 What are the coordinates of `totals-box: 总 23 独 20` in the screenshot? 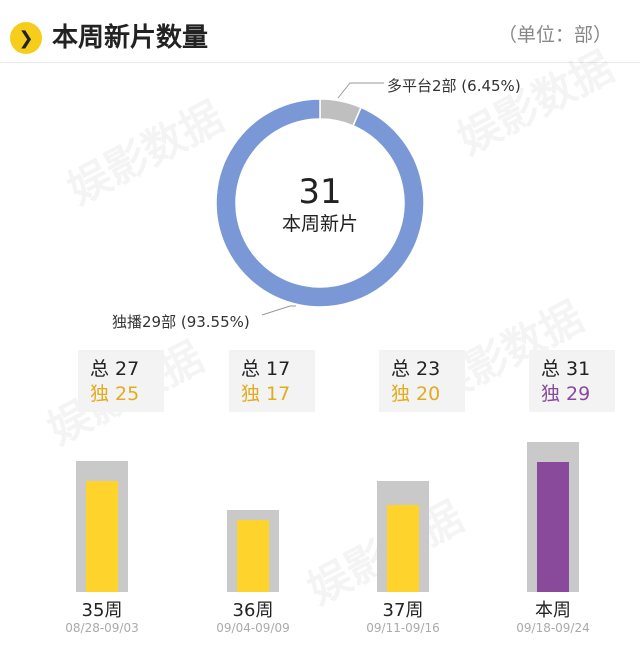 It's located at (422, 381).